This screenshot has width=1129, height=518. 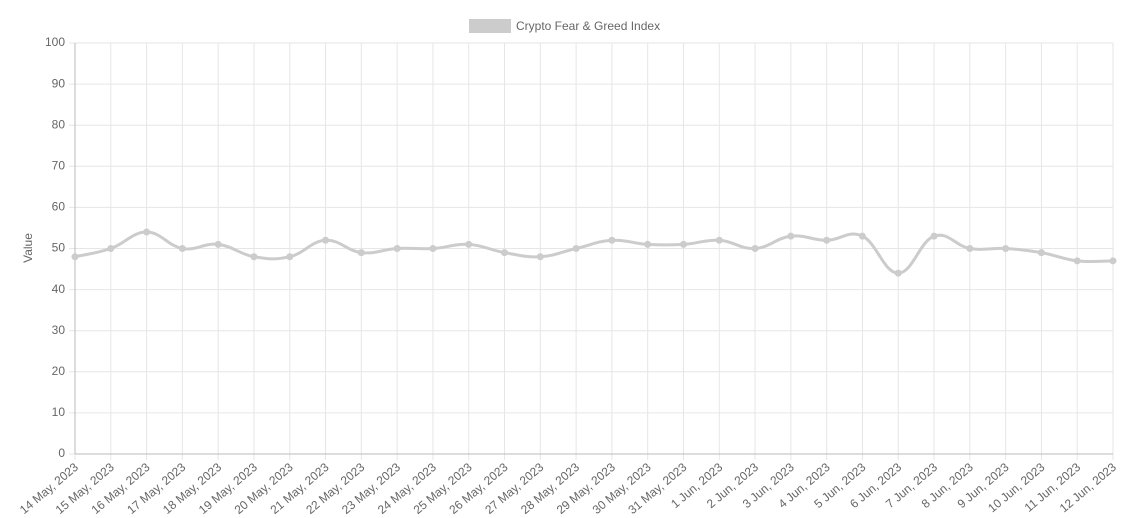 What do you see at coordinates (61, 453) in the screenshot?
I see `y-tick-label: 0` at bounding box center [61, 453].